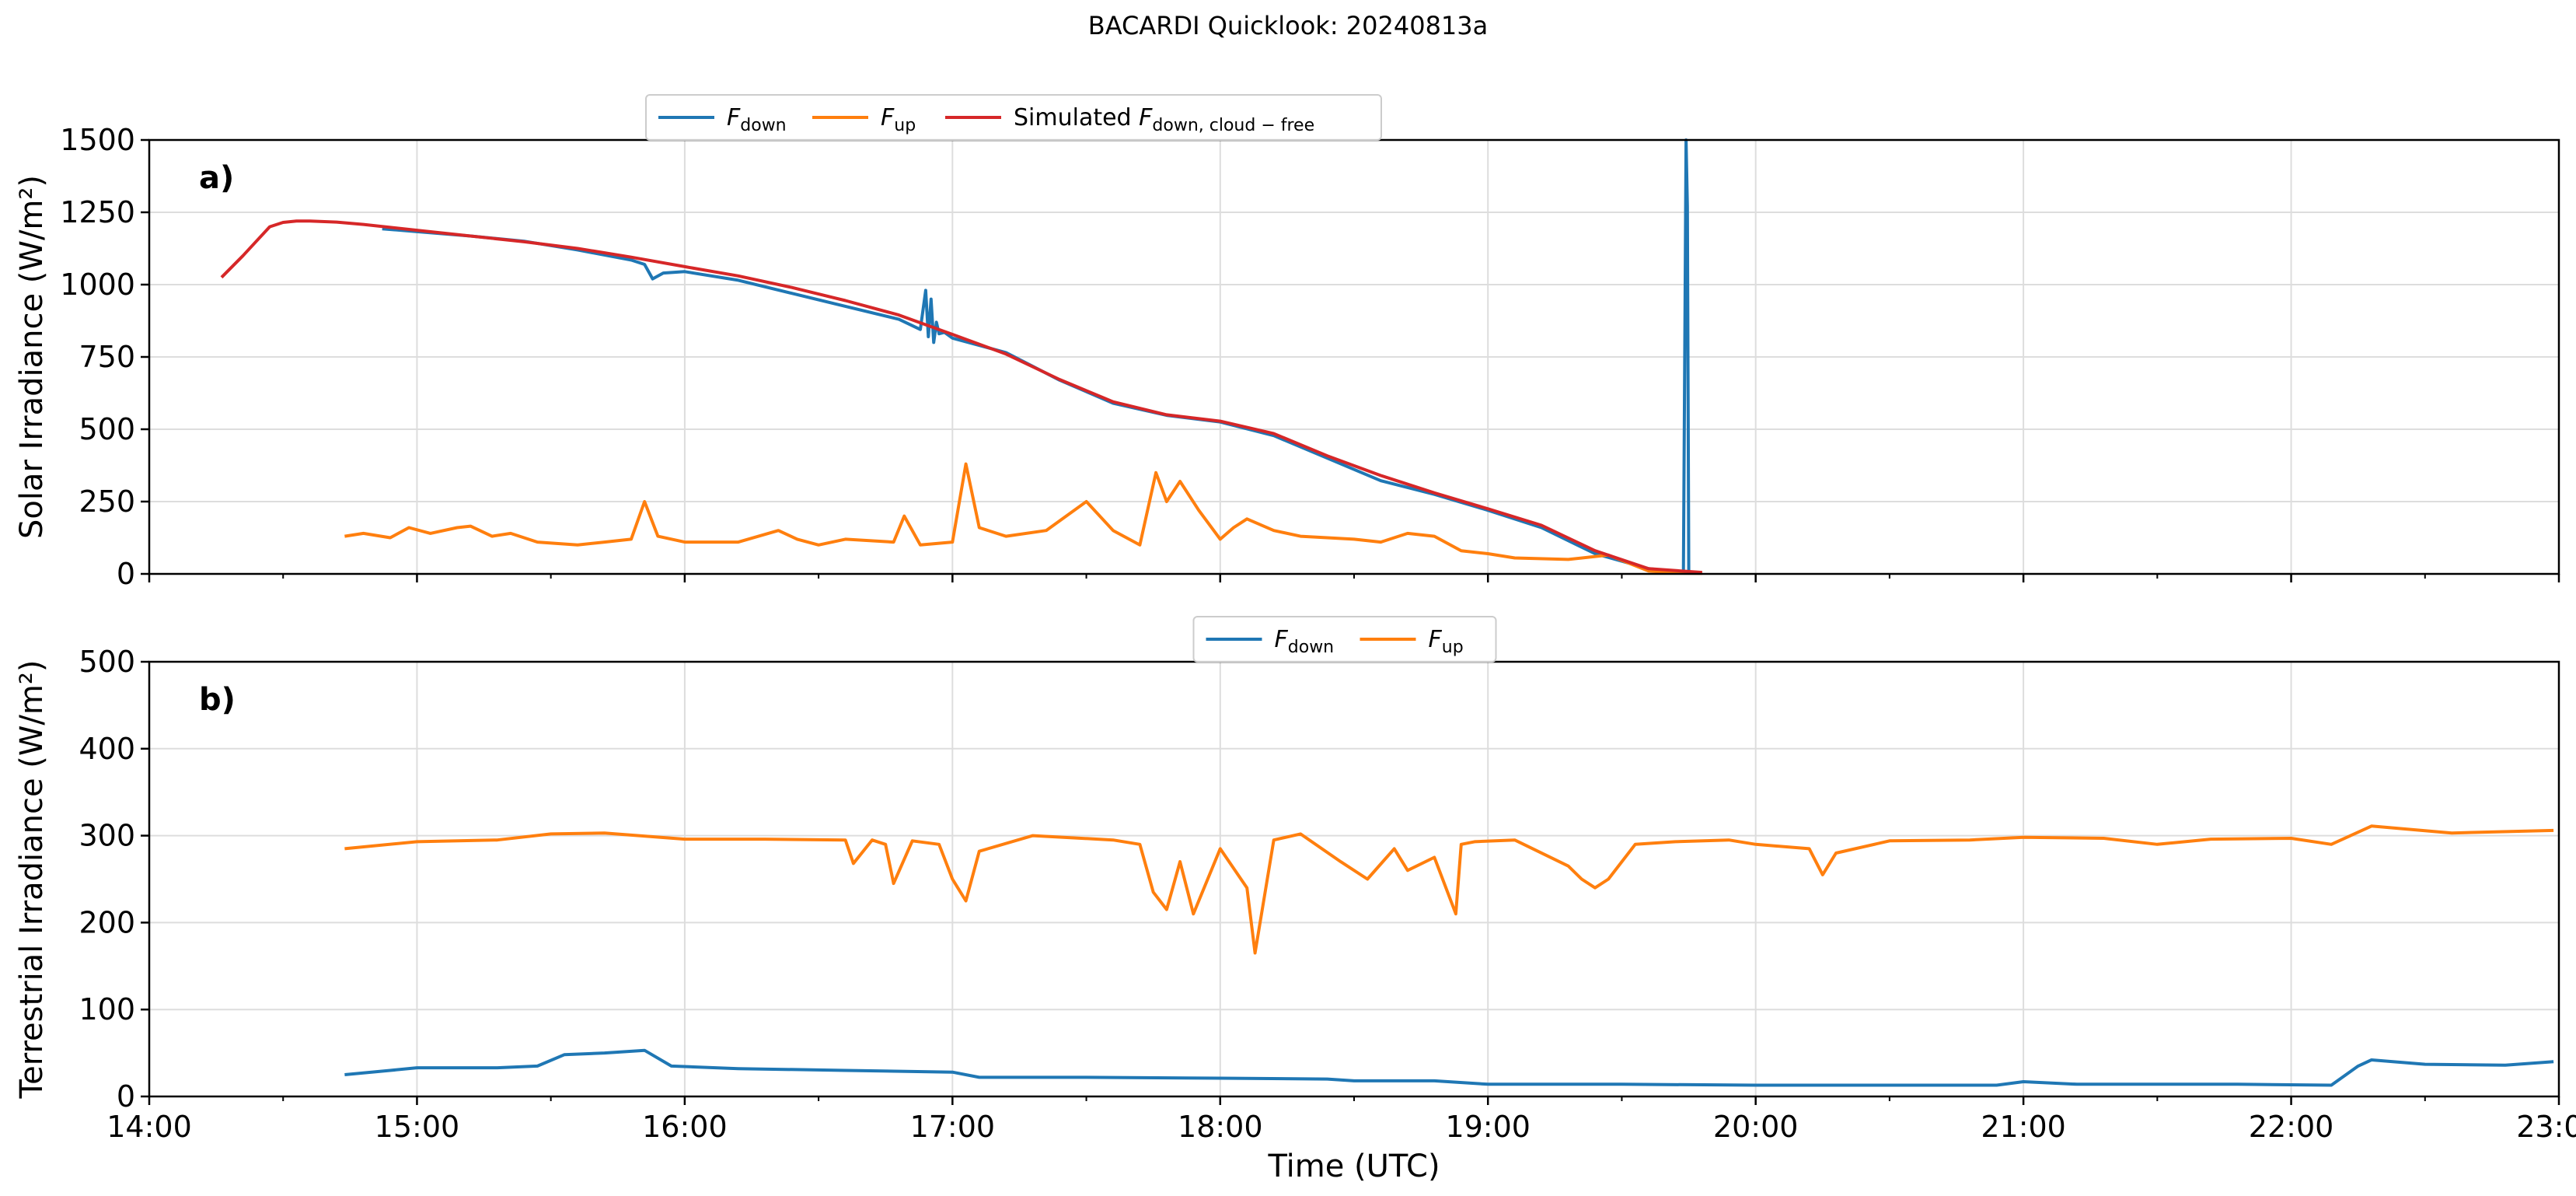 The image size is (2576, 1196). What do you see at coordinates (899, 119) in the screenshot?
I see `panel-a-legend-entry-1: Fup` at bounding box center [899, 119].